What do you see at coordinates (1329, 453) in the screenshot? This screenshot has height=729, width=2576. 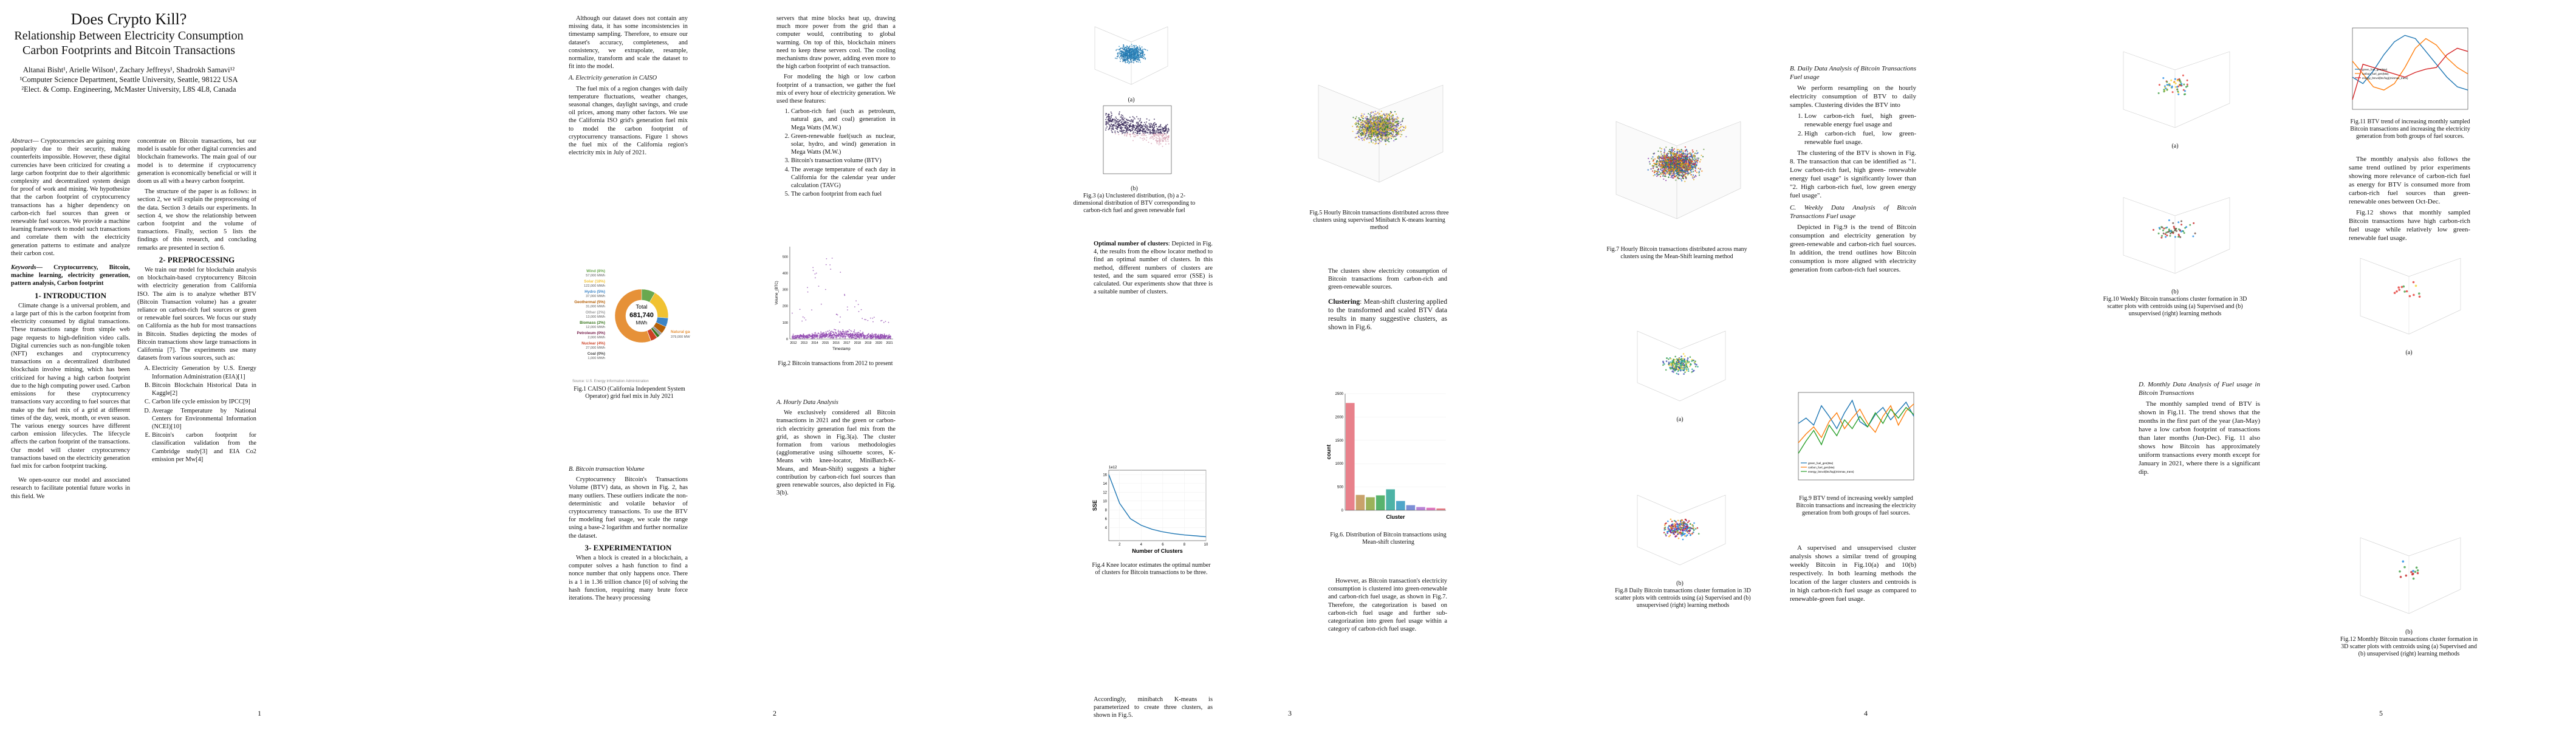 I see `y-axis-label: count` at bounding box center [1329, 453].